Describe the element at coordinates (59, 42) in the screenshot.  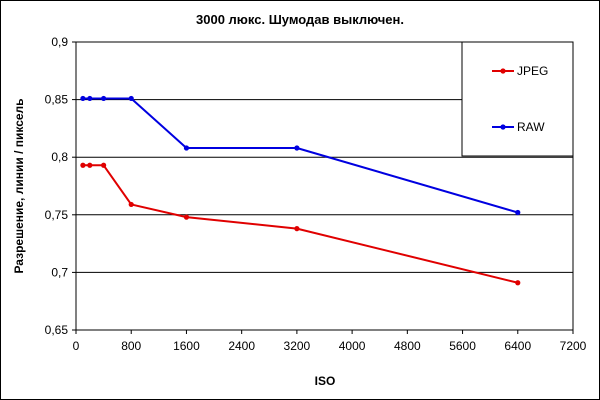
I see `y-tick-label: 0,9` at that location.